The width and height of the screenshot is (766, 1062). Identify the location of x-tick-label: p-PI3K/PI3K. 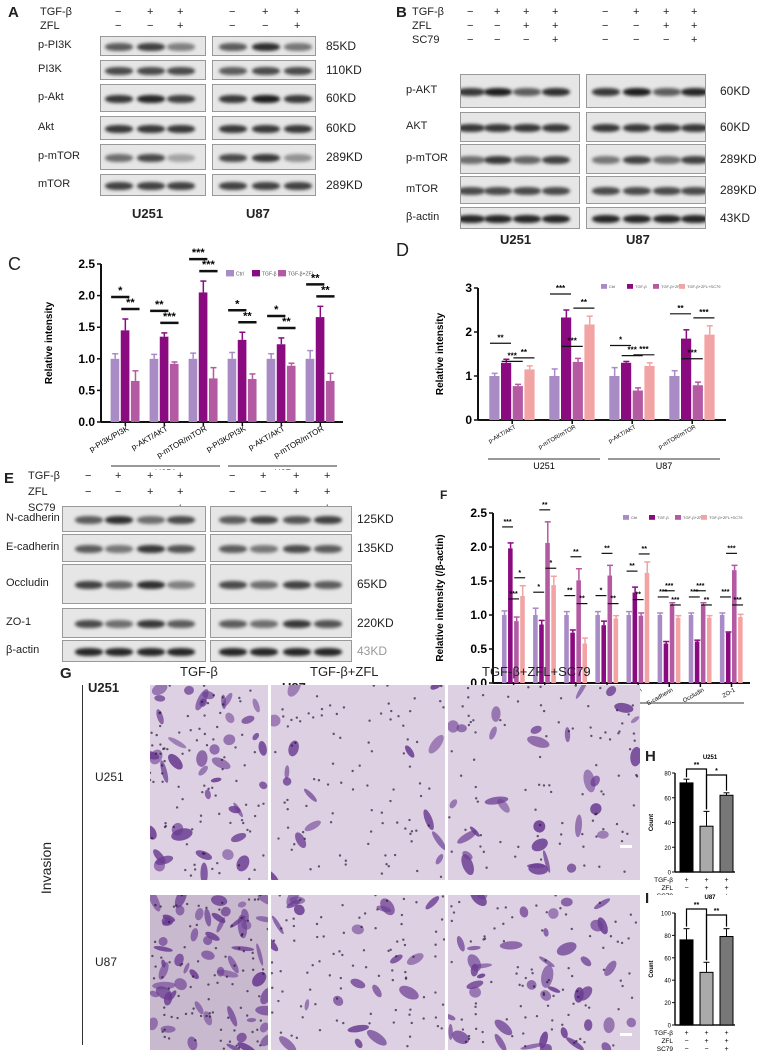
(226, 439).